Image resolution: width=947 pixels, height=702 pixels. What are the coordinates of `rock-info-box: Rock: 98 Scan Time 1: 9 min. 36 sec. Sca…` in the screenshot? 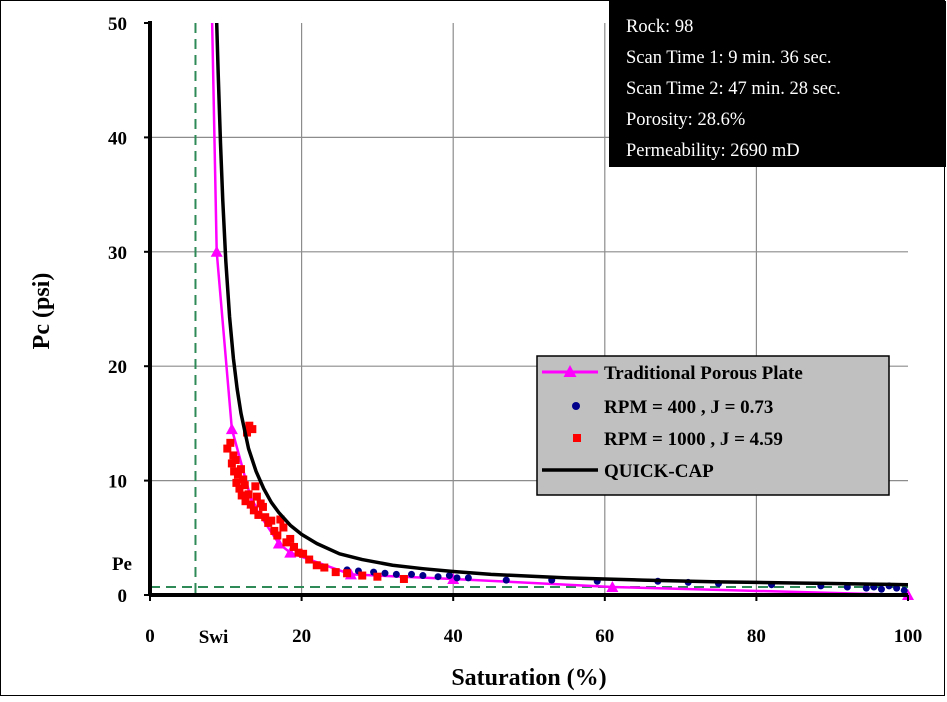 It's located at (777, 84).